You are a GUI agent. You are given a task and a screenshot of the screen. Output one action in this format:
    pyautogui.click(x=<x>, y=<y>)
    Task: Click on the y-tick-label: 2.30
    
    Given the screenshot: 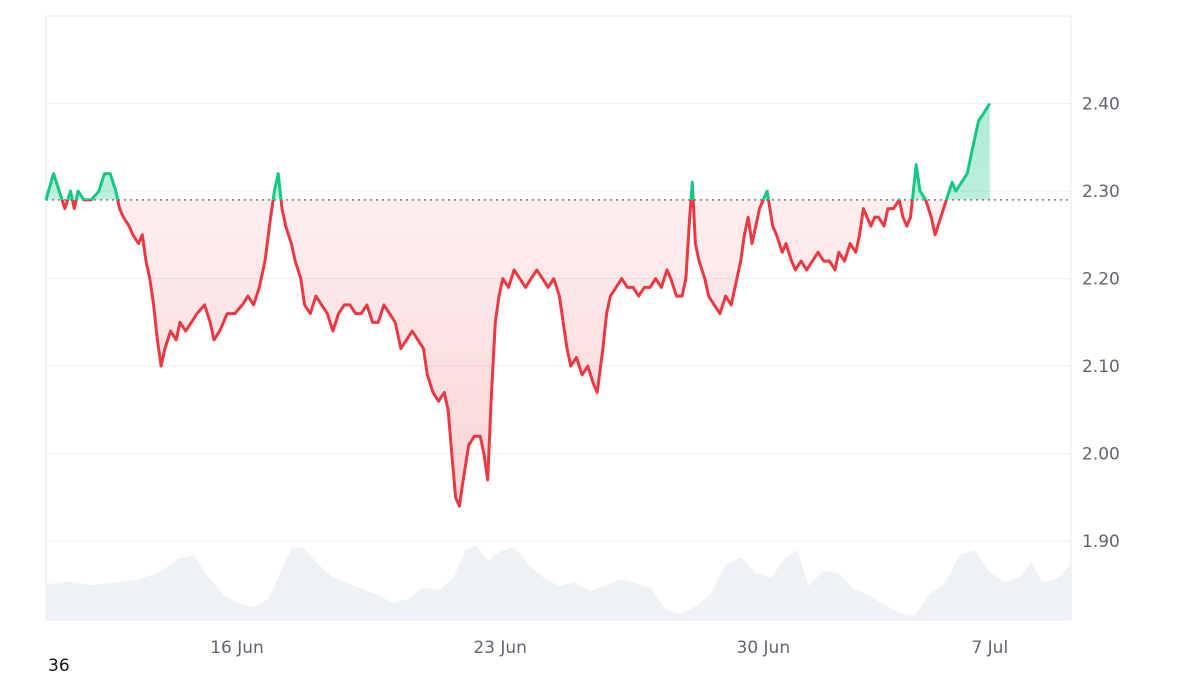 What is the action you would take?
    pyautogui.click(x=1101, y=192)
    